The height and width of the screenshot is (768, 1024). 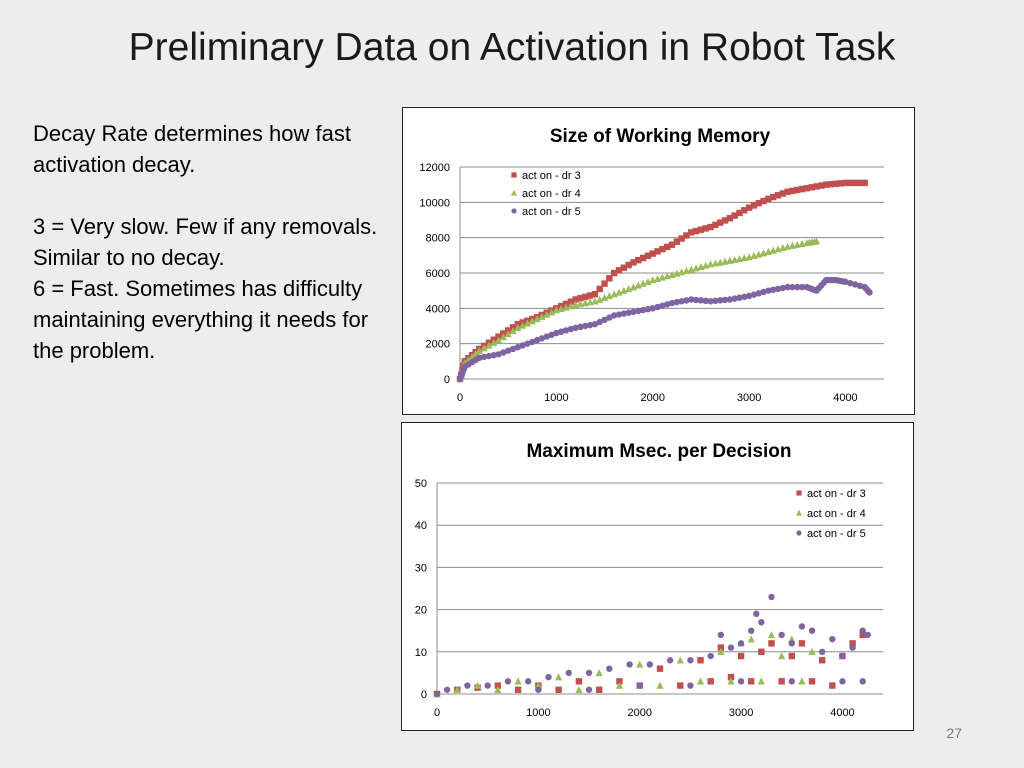 What do you see at coordinates (208, 195) in the screenshot?
I see `paragraph-gap` at bounding box center [208, 195].